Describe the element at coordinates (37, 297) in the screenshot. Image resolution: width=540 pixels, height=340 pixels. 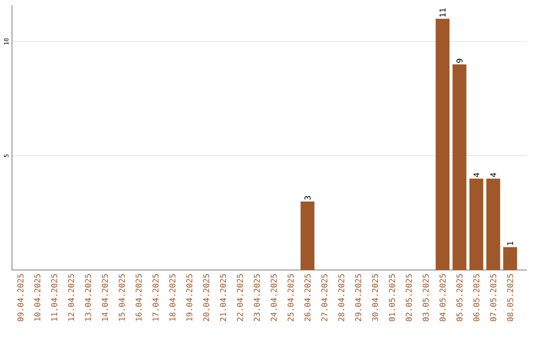
I see `x-tick-label: 10.04.2025` at that location.